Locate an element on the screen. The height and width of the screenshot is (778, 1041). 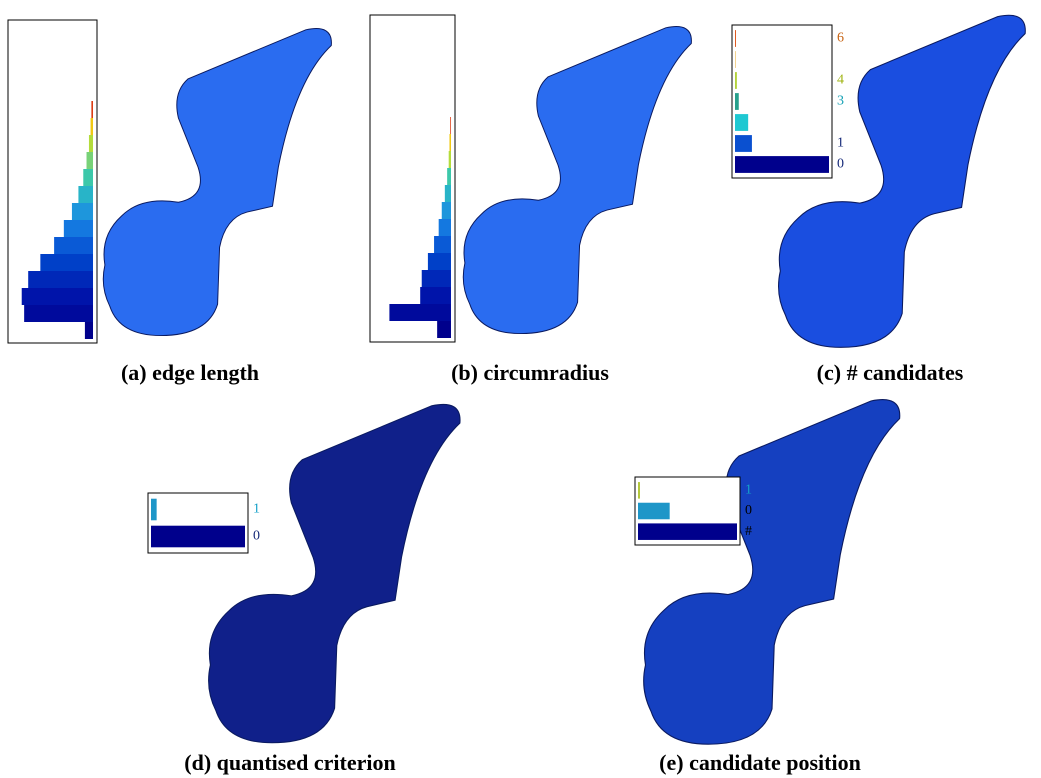
histogram-label: 4 is located at coordinates (840, 80).